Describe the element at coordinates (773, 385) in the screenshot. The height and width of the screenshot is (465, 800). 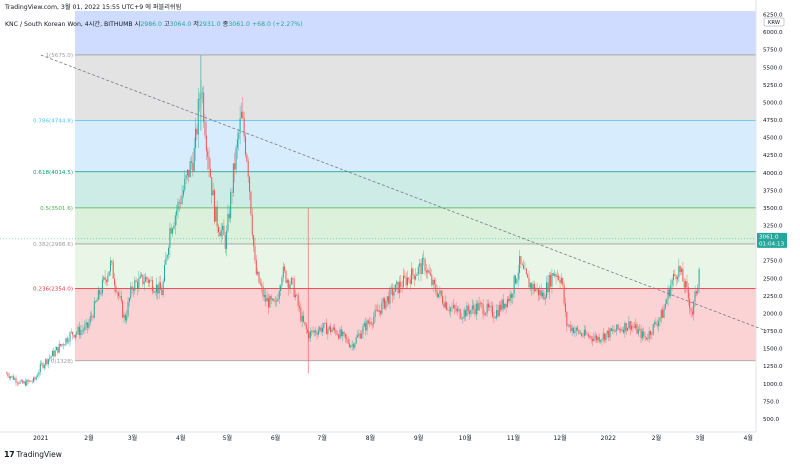
I see `y-tick-label: 1000.0` at that location.